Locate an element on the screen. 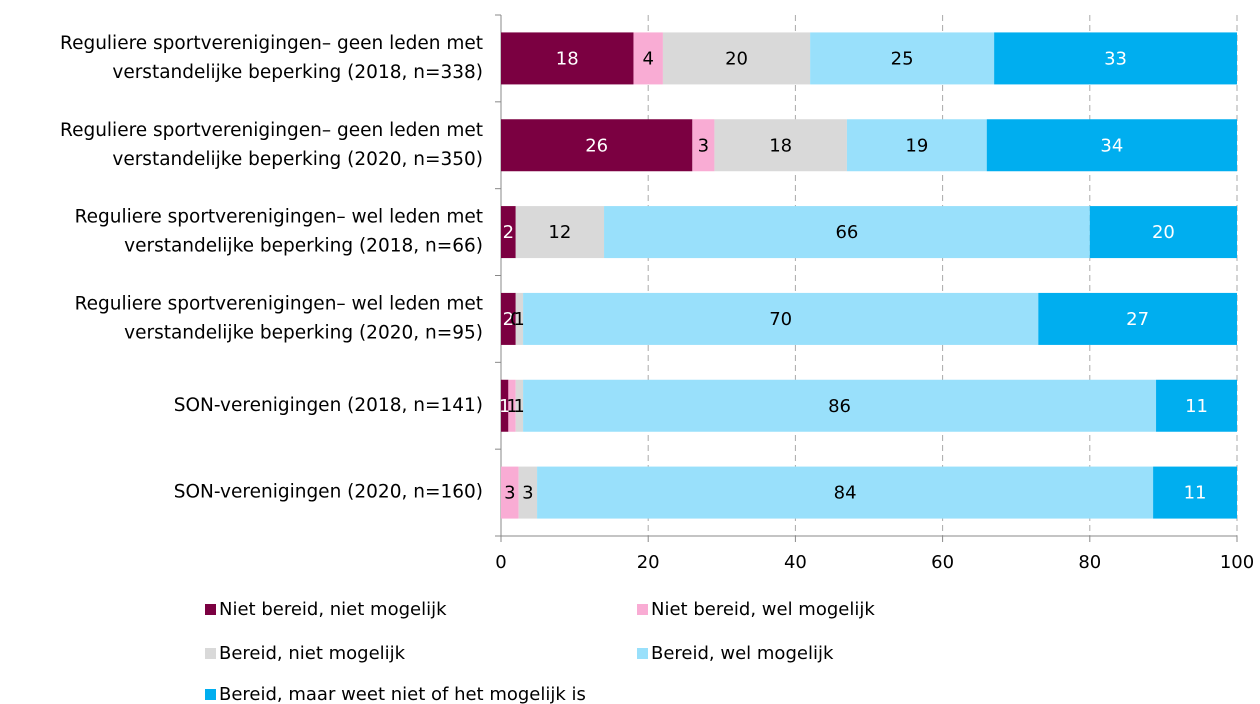 This screenshot has width=1260, height=704. x-tick-label: 80 is located at coordinates (1089, 562).